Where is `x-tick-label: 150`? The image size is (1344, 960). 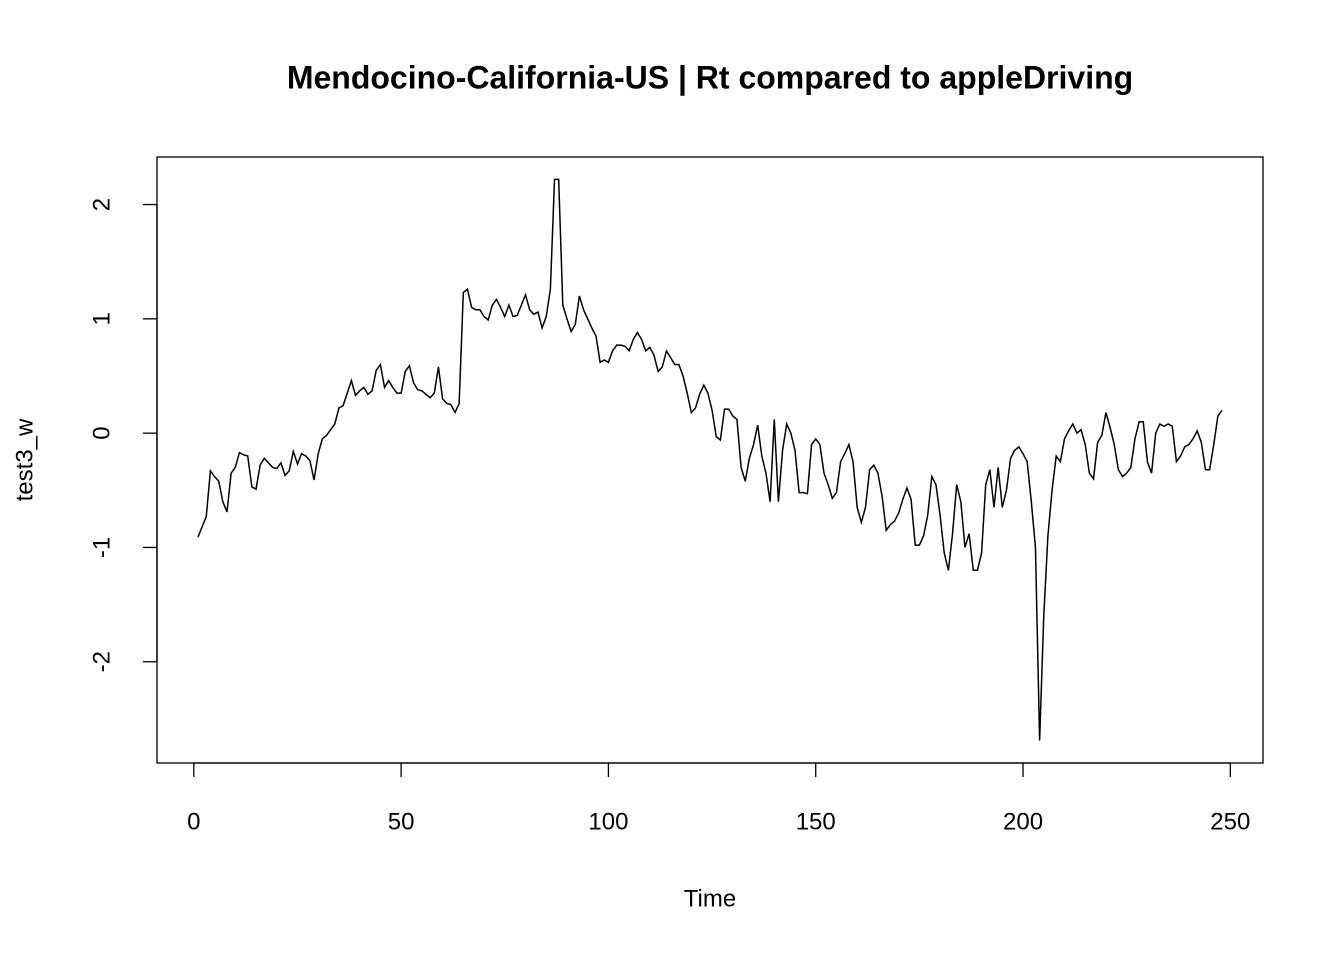
x-tick-label: 150 is located at coordinates (816, 821).